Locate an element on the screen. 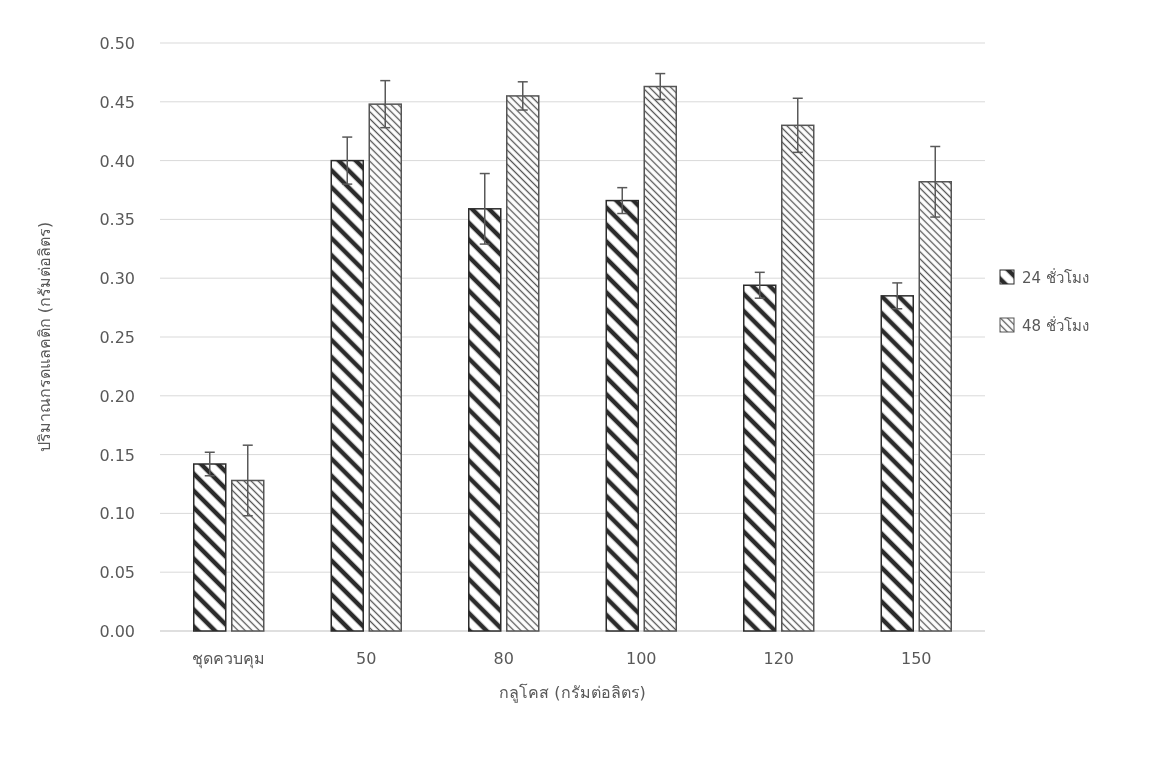 This screenshot has width=1162, height=763. y-tick-label: 0.35 is located at coordinates (117, 220).